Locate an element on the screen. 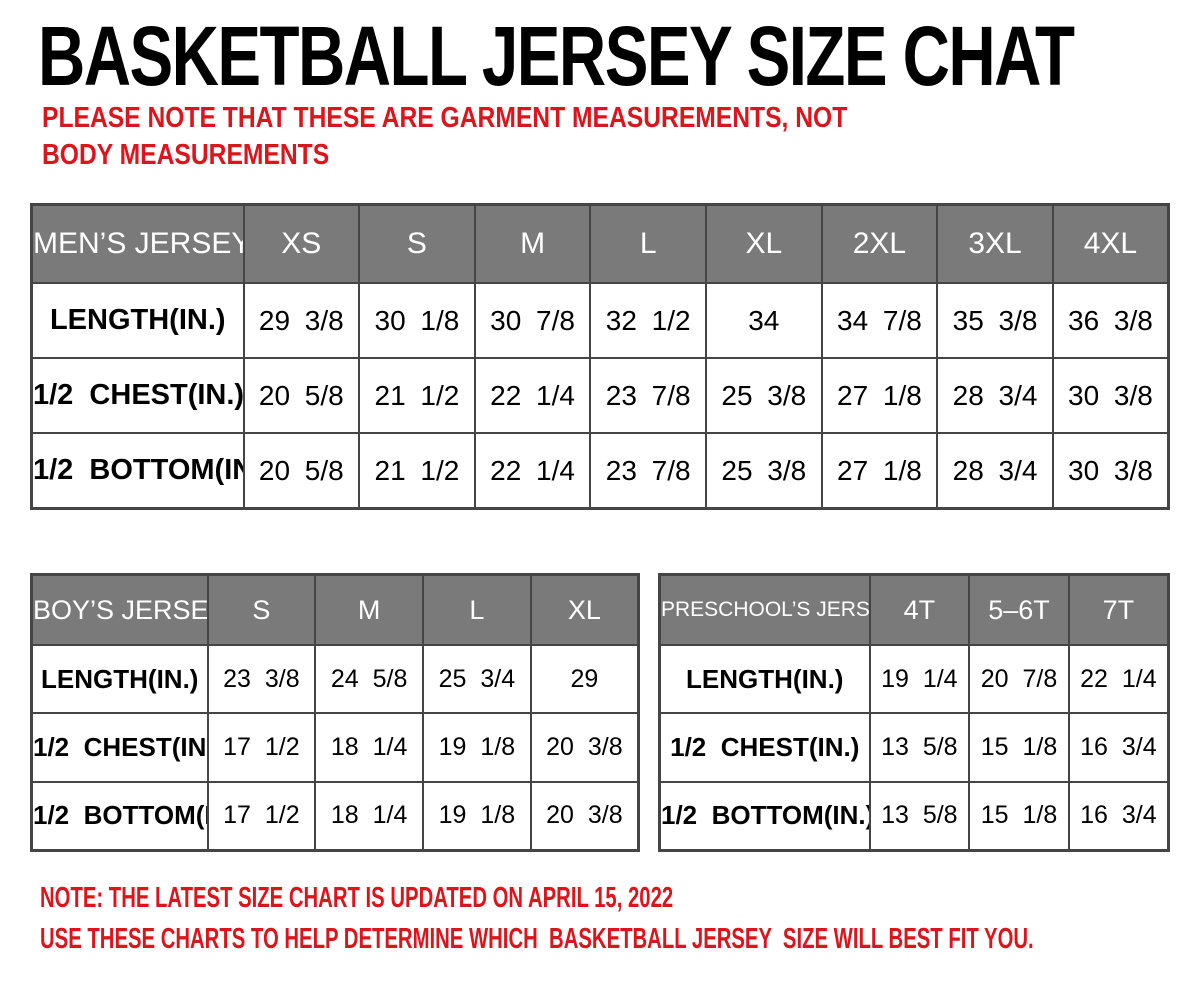  column-header: XS is located at coordinates (301, 243).